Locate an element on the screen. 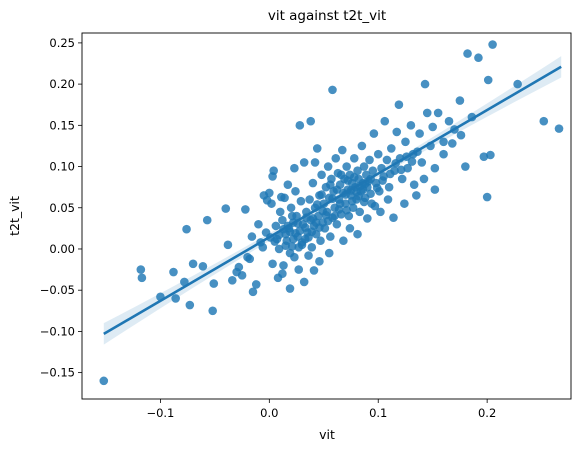 This screenshot has height=453, width=588. y-tick-label: −0.10 is located at coordinates (57, 331).